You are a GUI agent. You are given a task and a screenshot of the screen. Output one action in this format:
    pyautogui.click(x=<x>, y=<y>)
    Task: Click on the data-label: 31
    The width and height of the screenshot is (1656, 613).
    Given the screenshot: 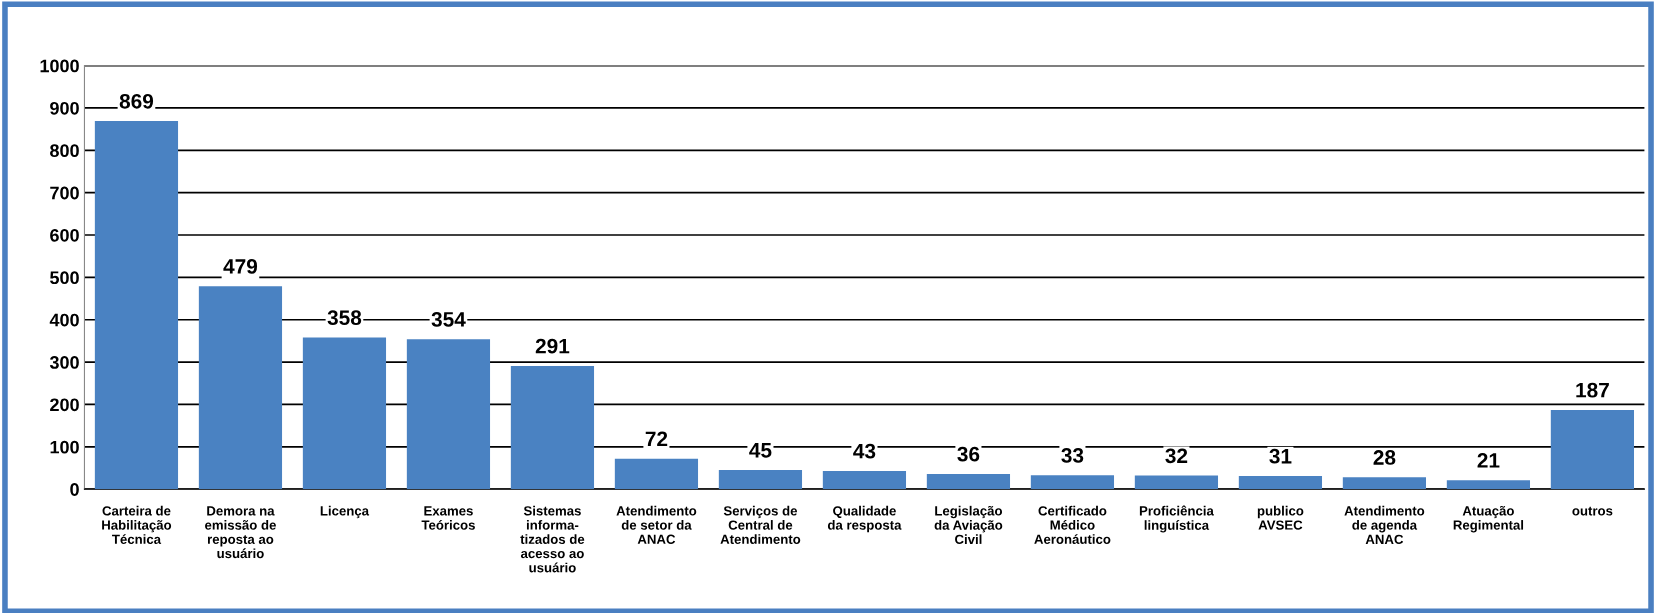 What is the action you would take?
    pyautogui.click(x=1280, y=456)
    